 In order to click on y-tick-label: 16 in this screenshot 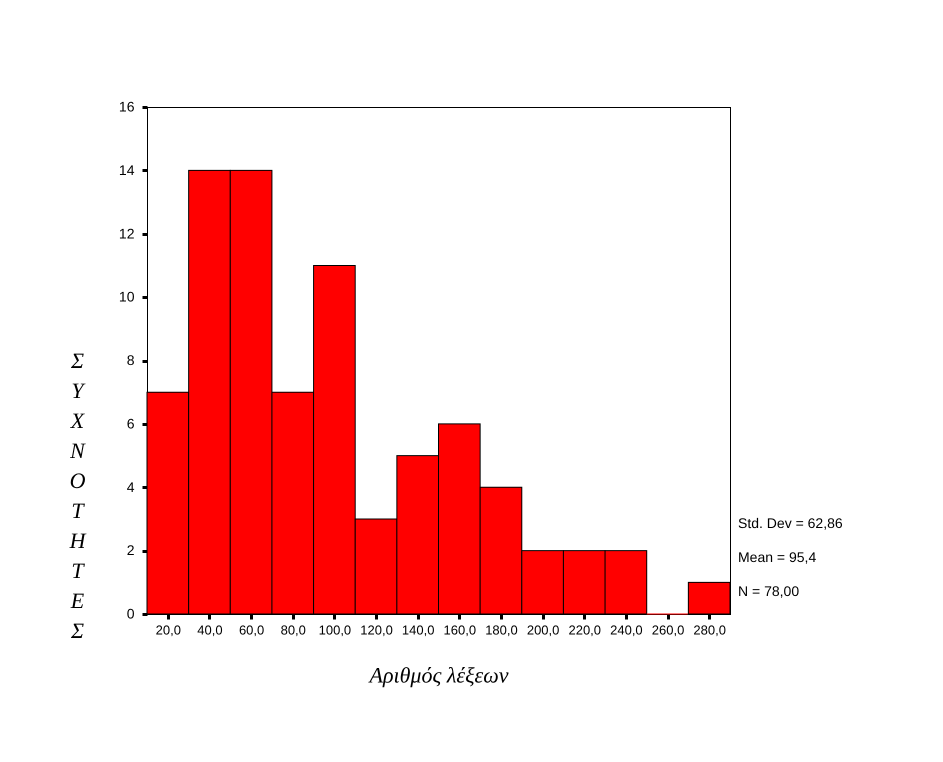, I will do `click(126, 106)`.